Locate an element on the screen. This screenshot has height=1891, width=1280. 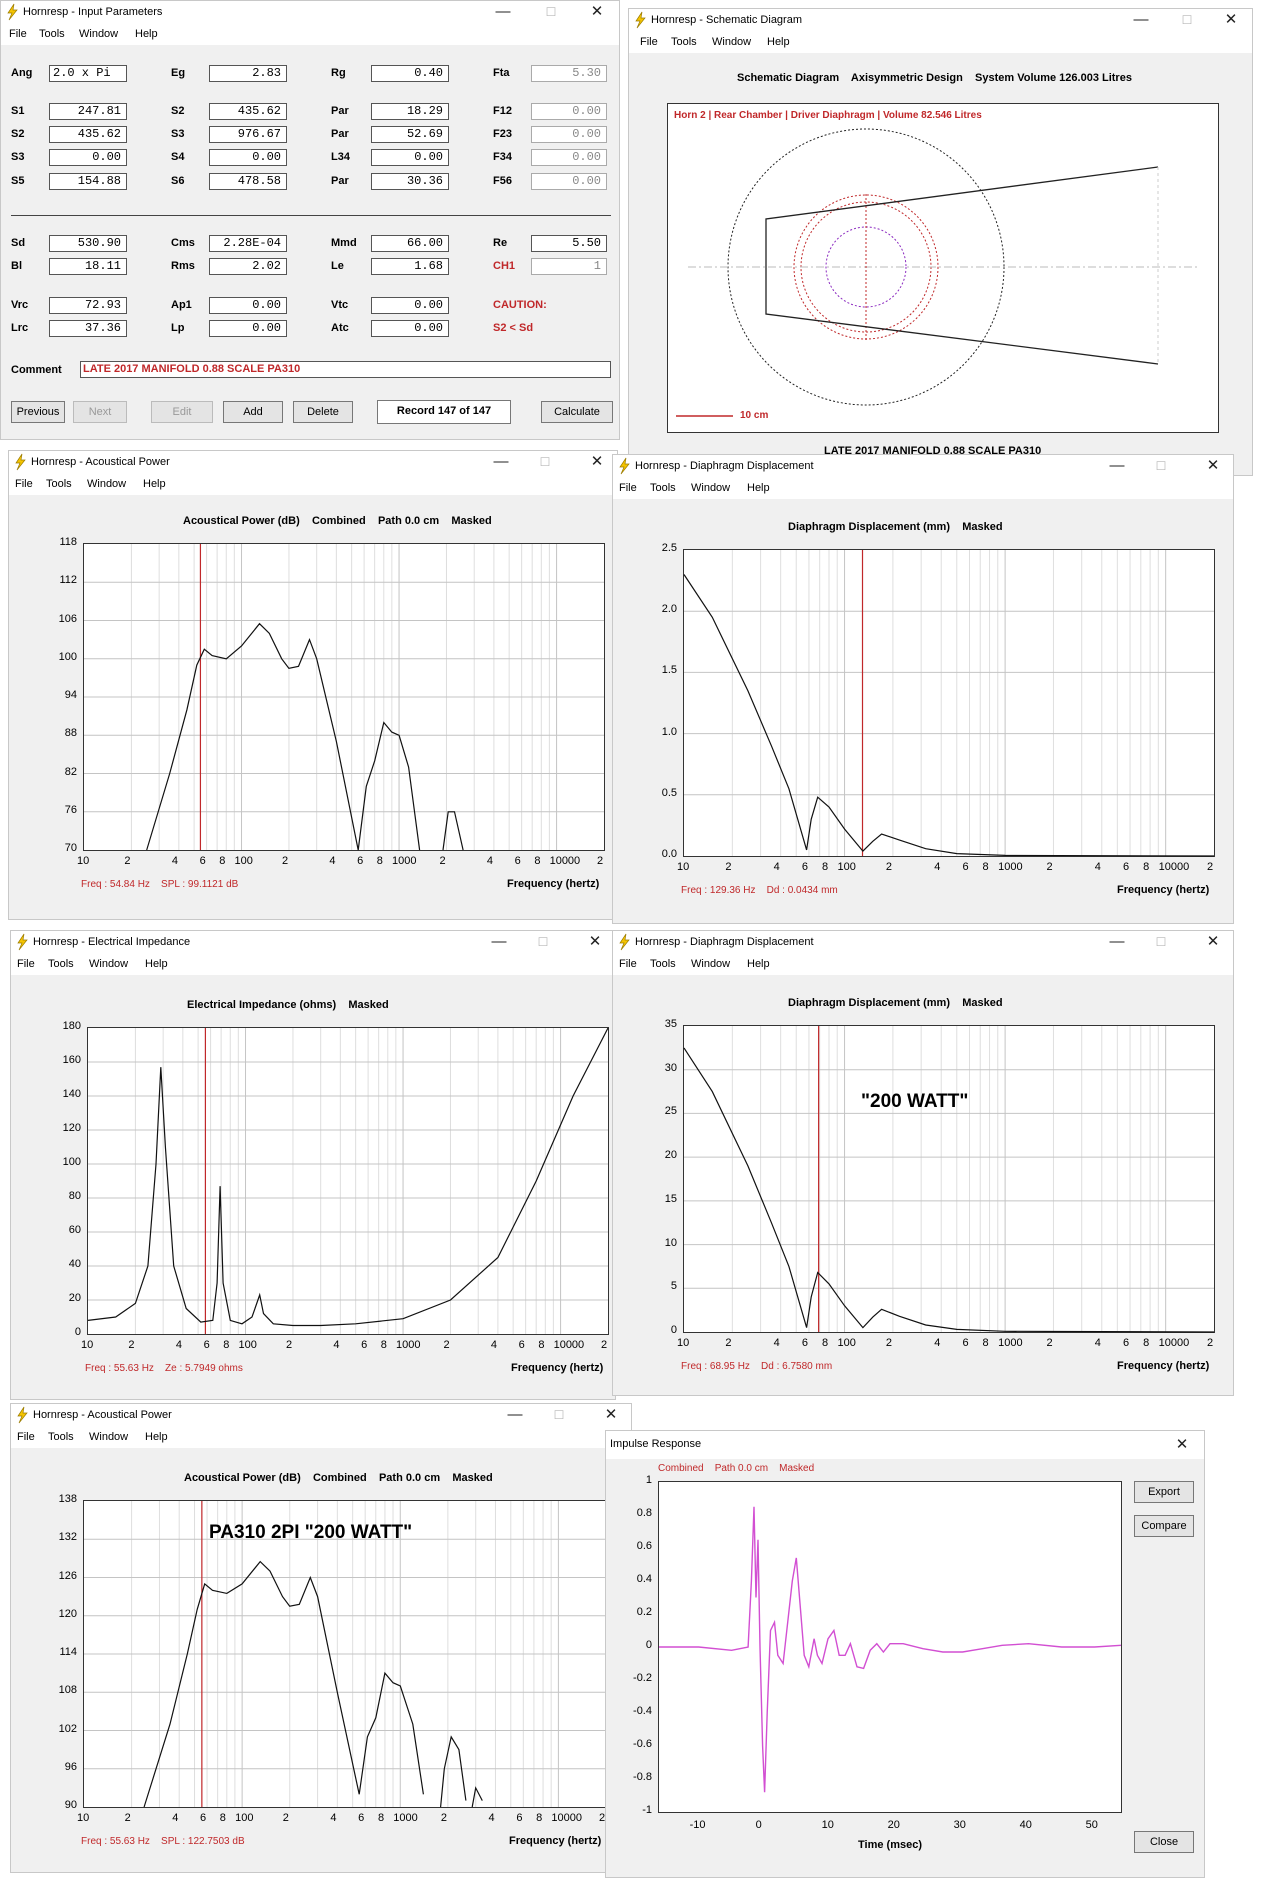
param-field: 5.50 is located at coordinates (569, 243).